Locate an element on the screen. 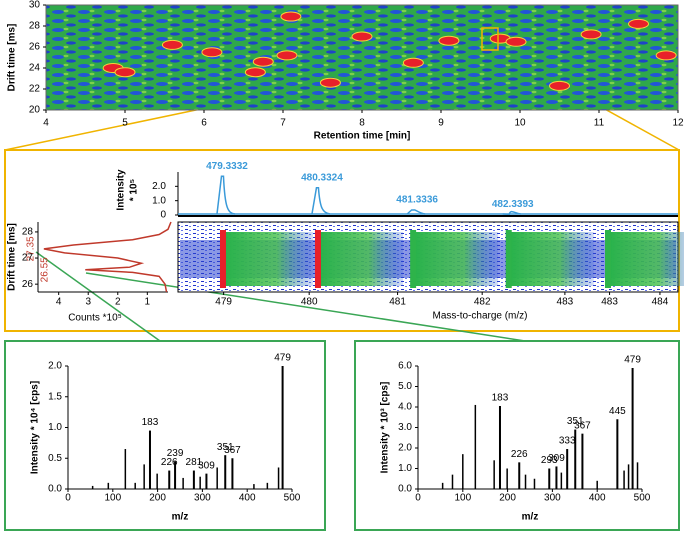 Image resolution: width=684 pixels, height=535 pixels. x-tick-label: 484 is located at coordinates (660, 302).